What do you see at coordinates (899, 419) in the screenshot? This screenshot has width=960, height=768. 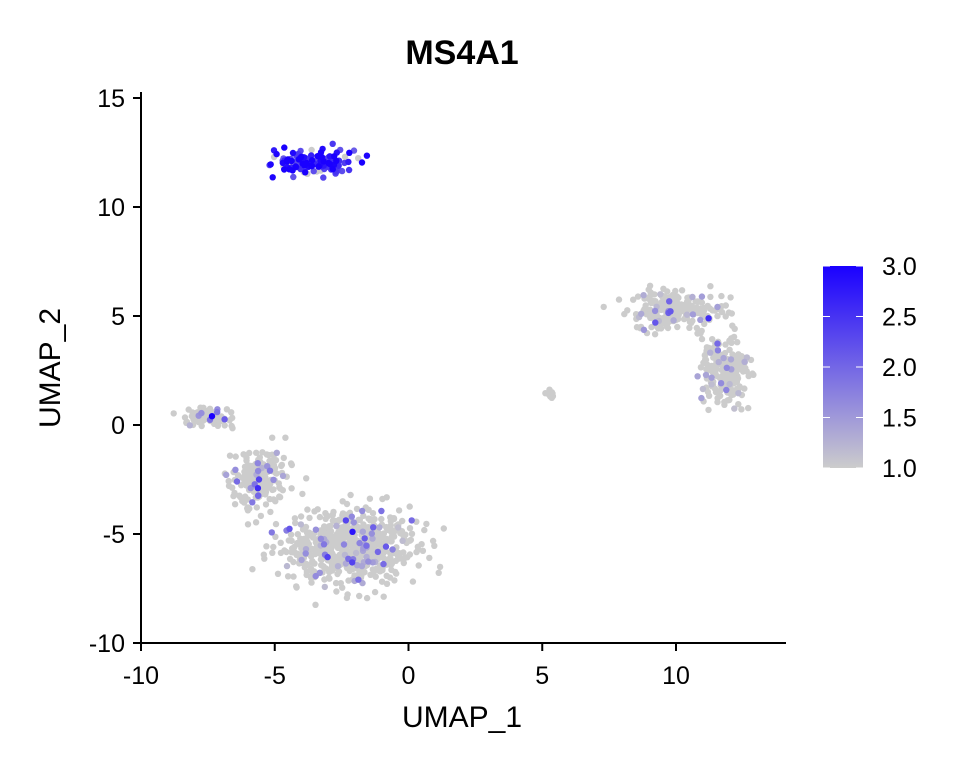 I see `colorbar-tick-label: 1.5` at bounding box center [899, 419].